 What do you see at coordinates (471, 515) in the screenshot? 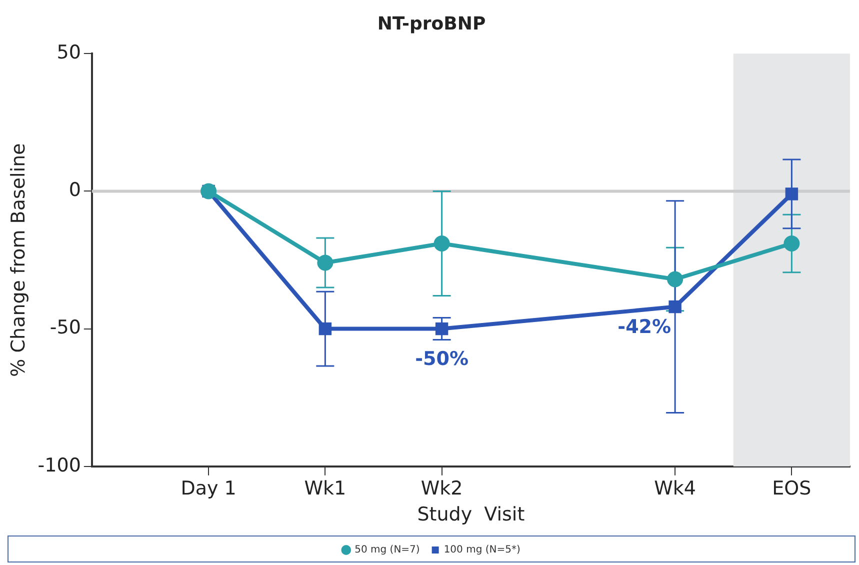
I see `x-axis-title: Study Visit` at bounding box center [471, 515].